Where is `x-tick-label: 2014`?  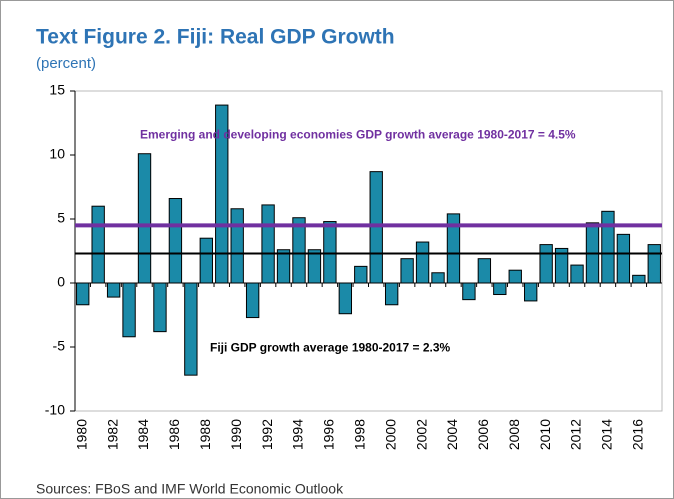 x-tick-label: 2014 is located at coordinates (607, 434).